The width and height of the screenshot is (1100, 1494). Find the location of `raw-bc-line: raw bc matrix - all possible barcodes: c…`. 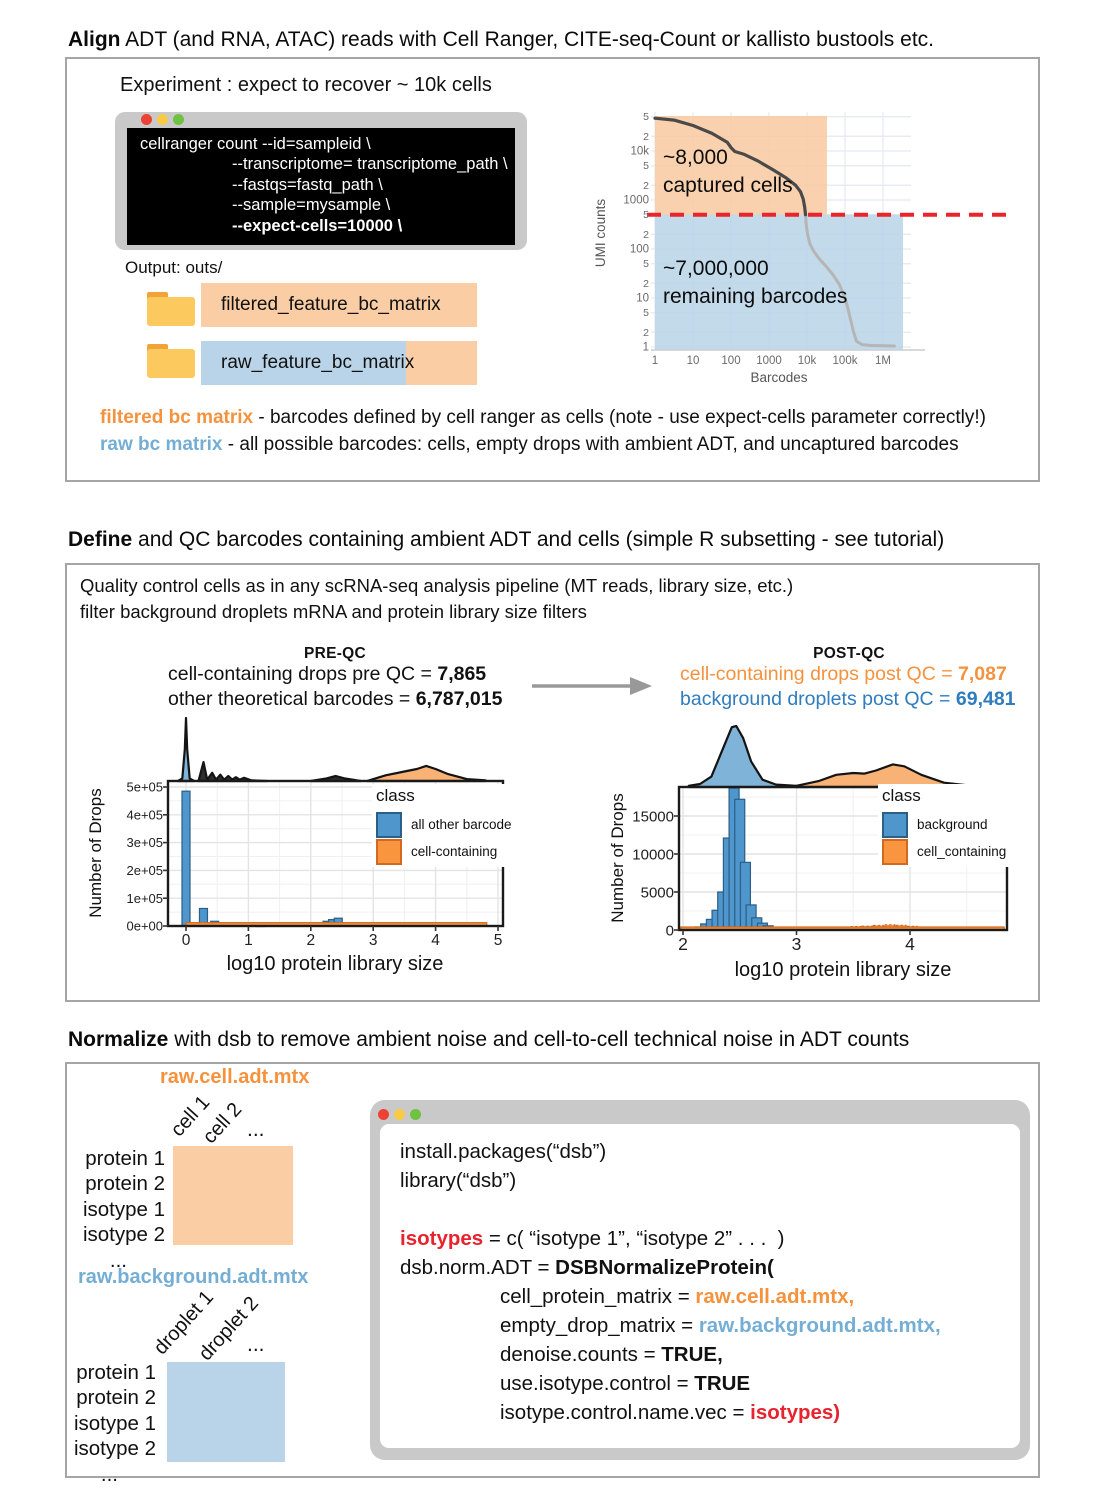

raw-bc-line: raw bc matrix - all possible barcodes: c… is located at coordinates (543, 444).